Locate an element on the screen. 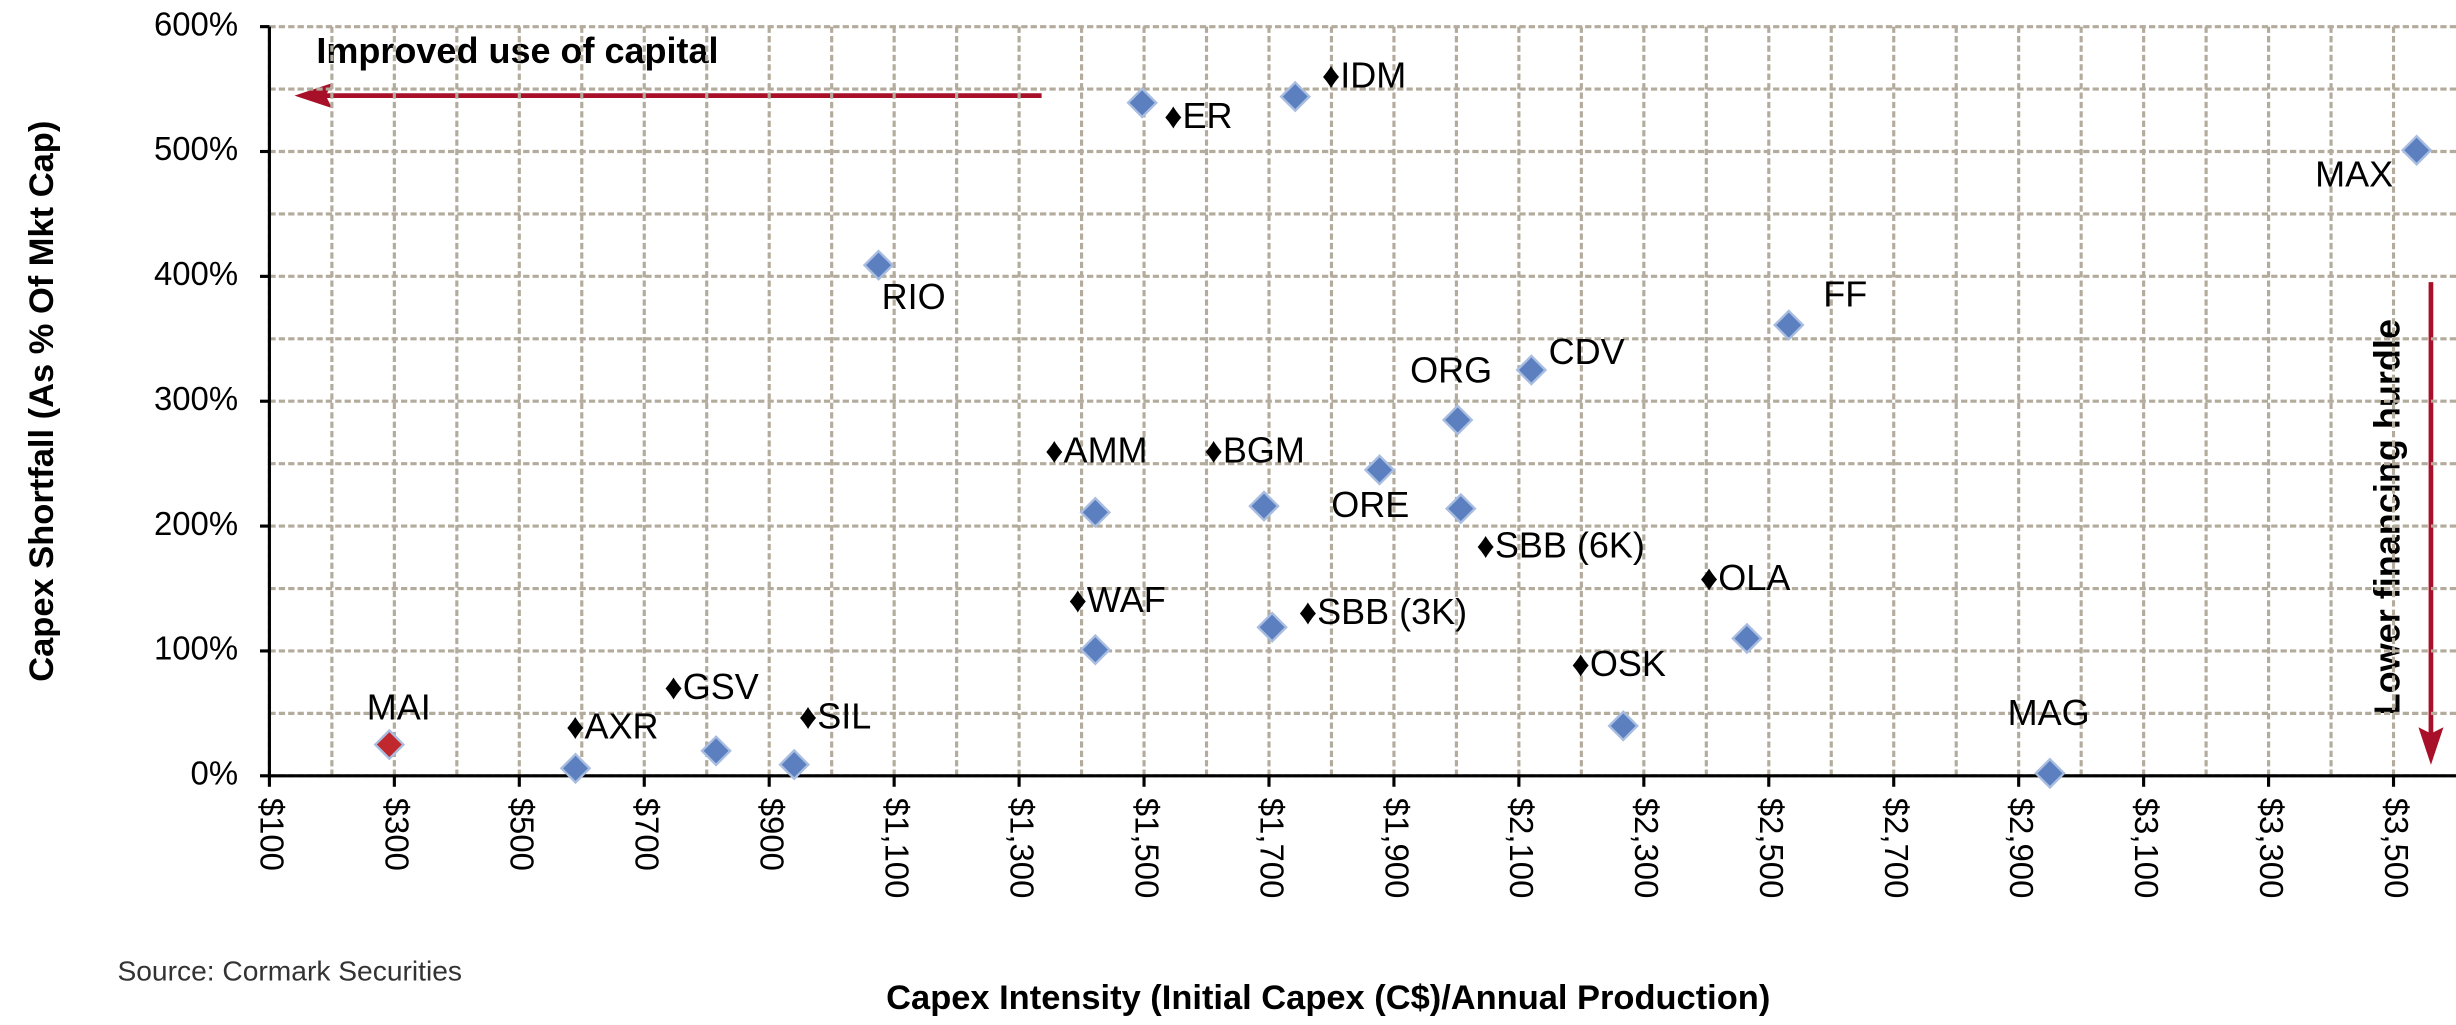  point-label: ♦AXR is located at coordinates (612, 726).